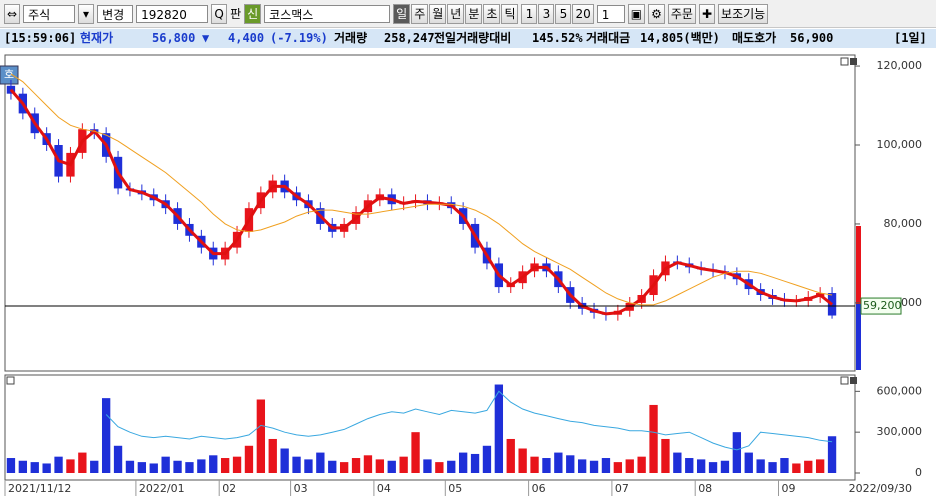 This screenshot has width=936, height=496. Describe the element at coordinates (492, 13) in the screenshot. I see `period-button: 초` at that location.